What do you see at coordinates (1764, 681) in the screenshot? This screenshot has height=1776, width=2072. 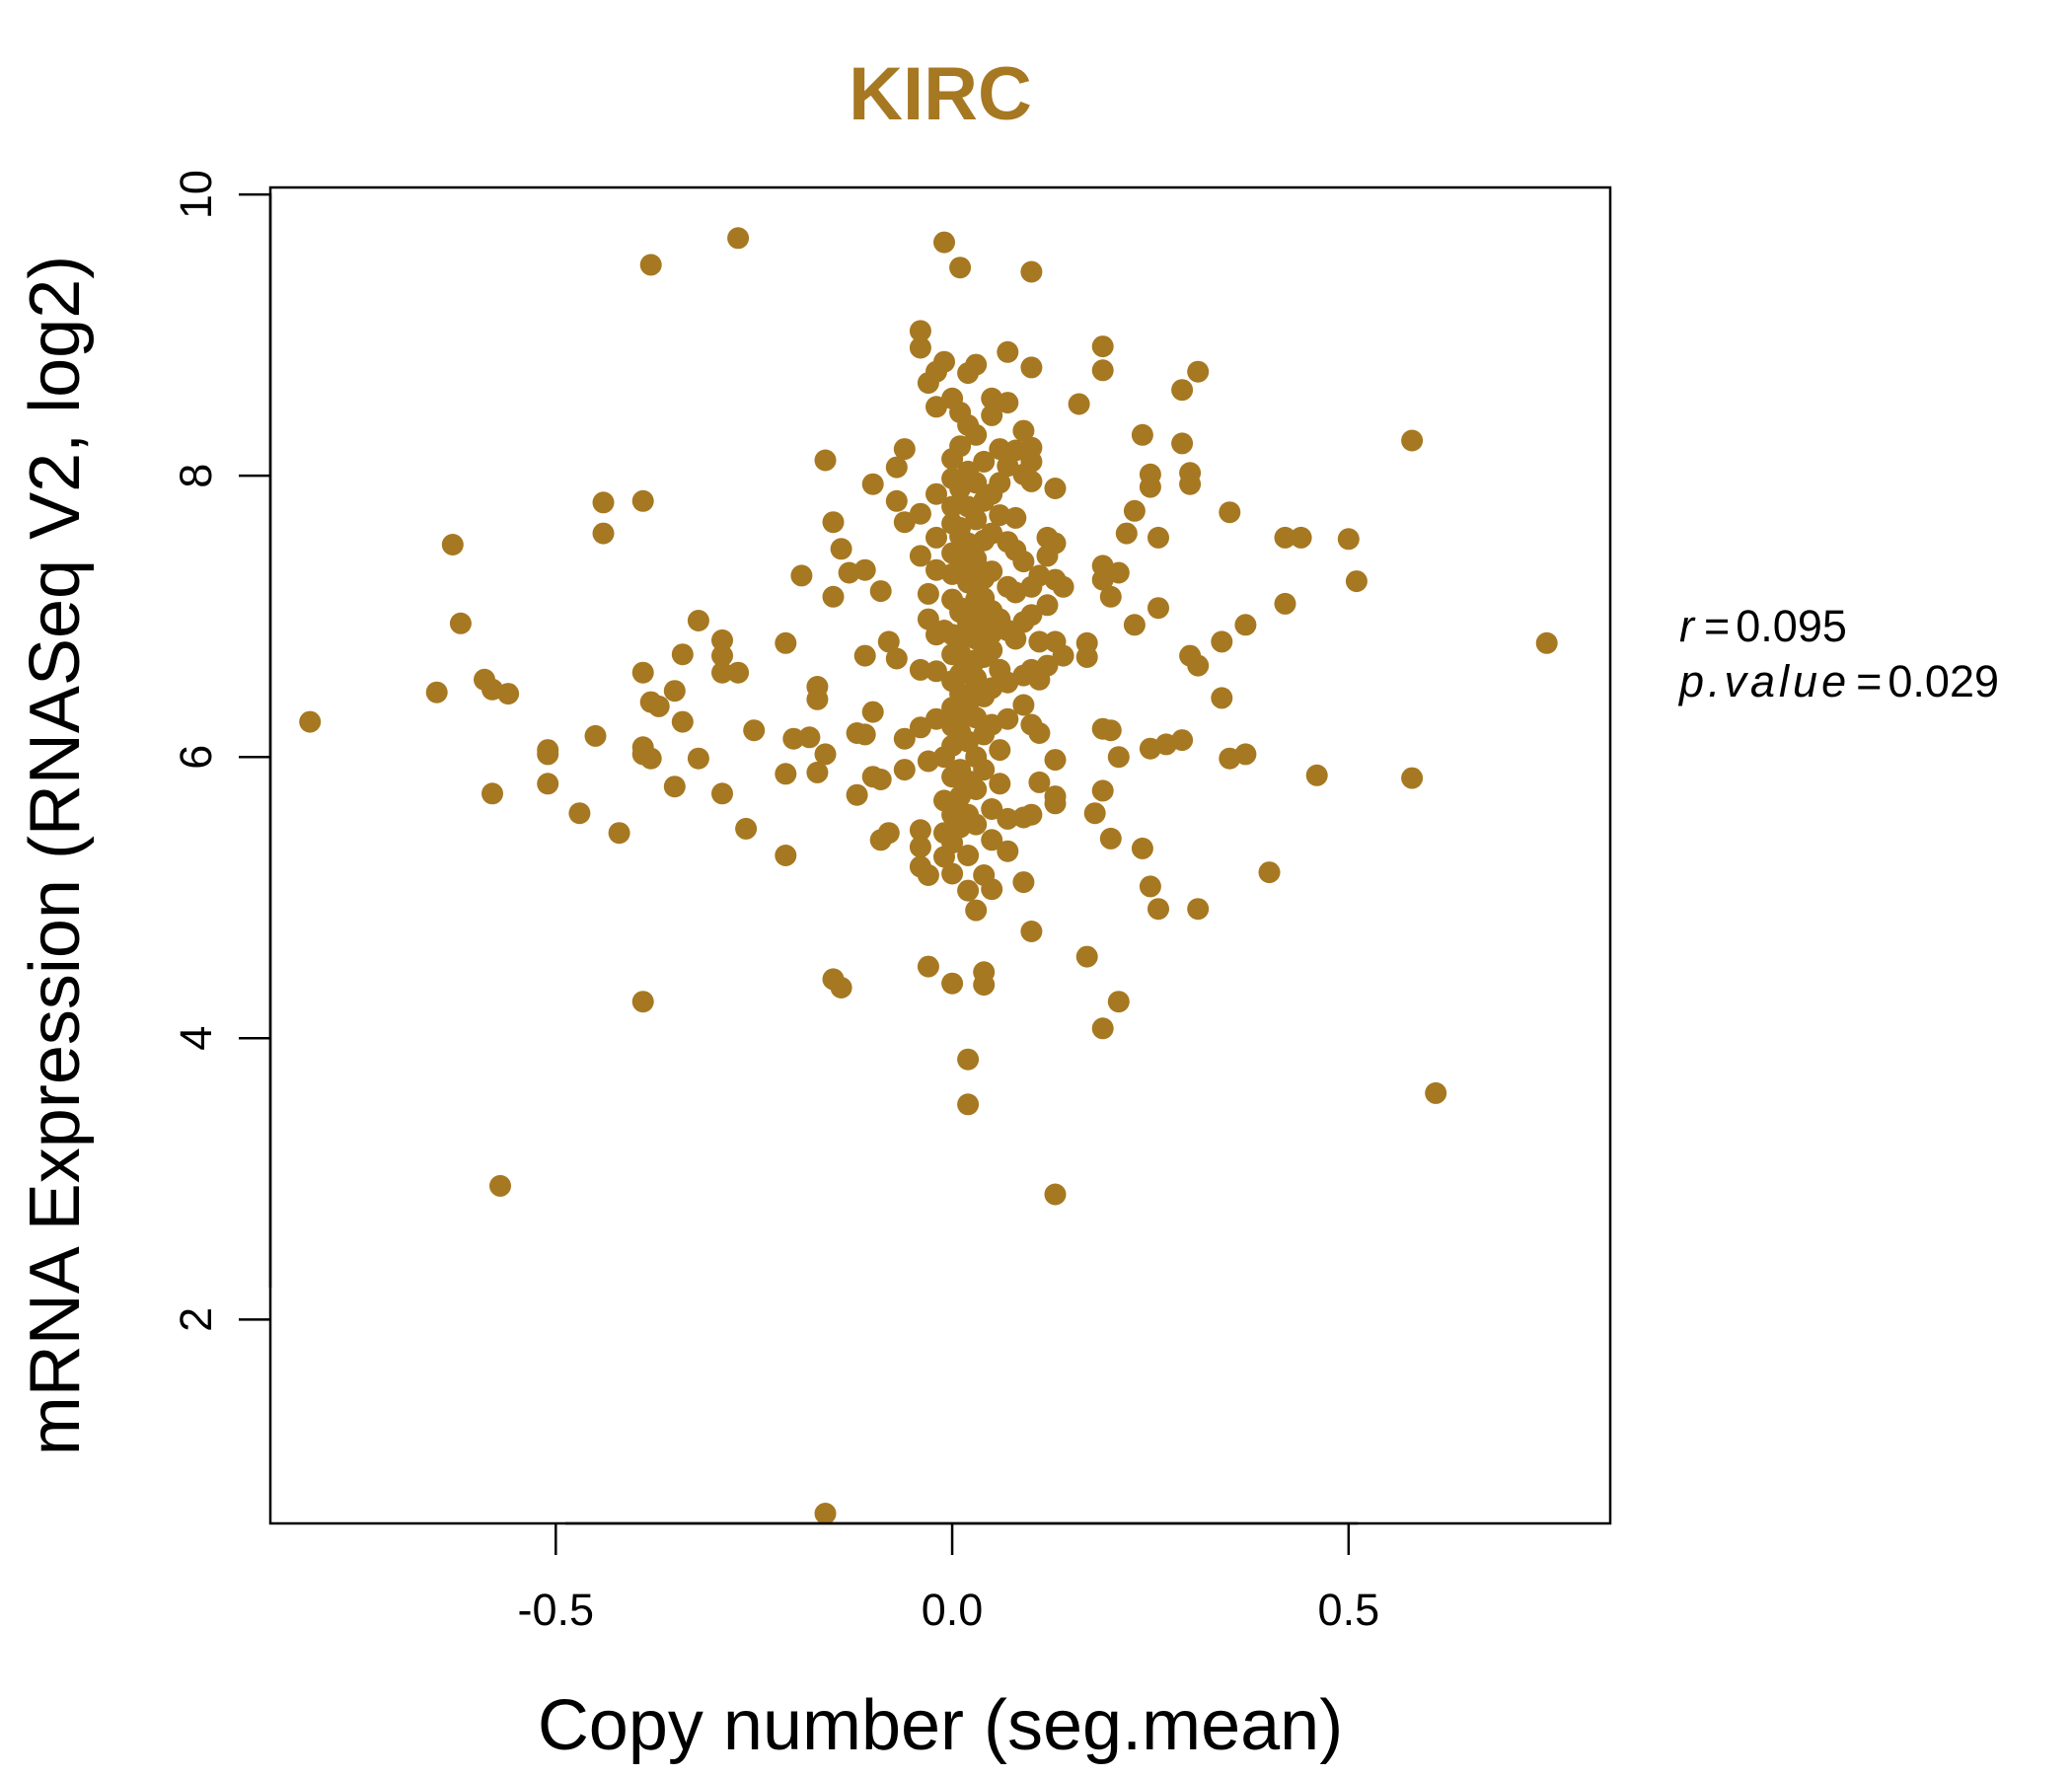 I see `p-label: p.value` at bounding box center [1764, 681].